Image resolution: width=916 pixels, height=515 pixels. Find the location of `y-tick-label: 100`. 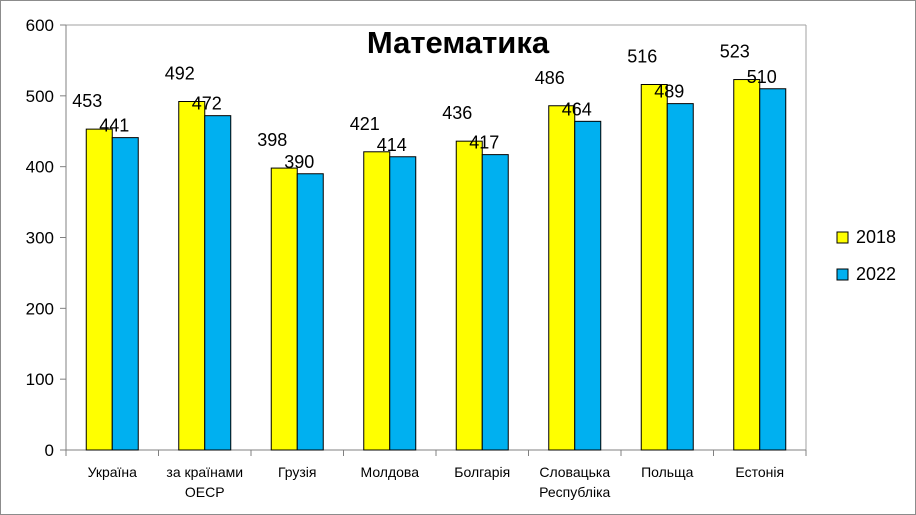

y-tick-label: 100 is located at coordinates (40, 379).